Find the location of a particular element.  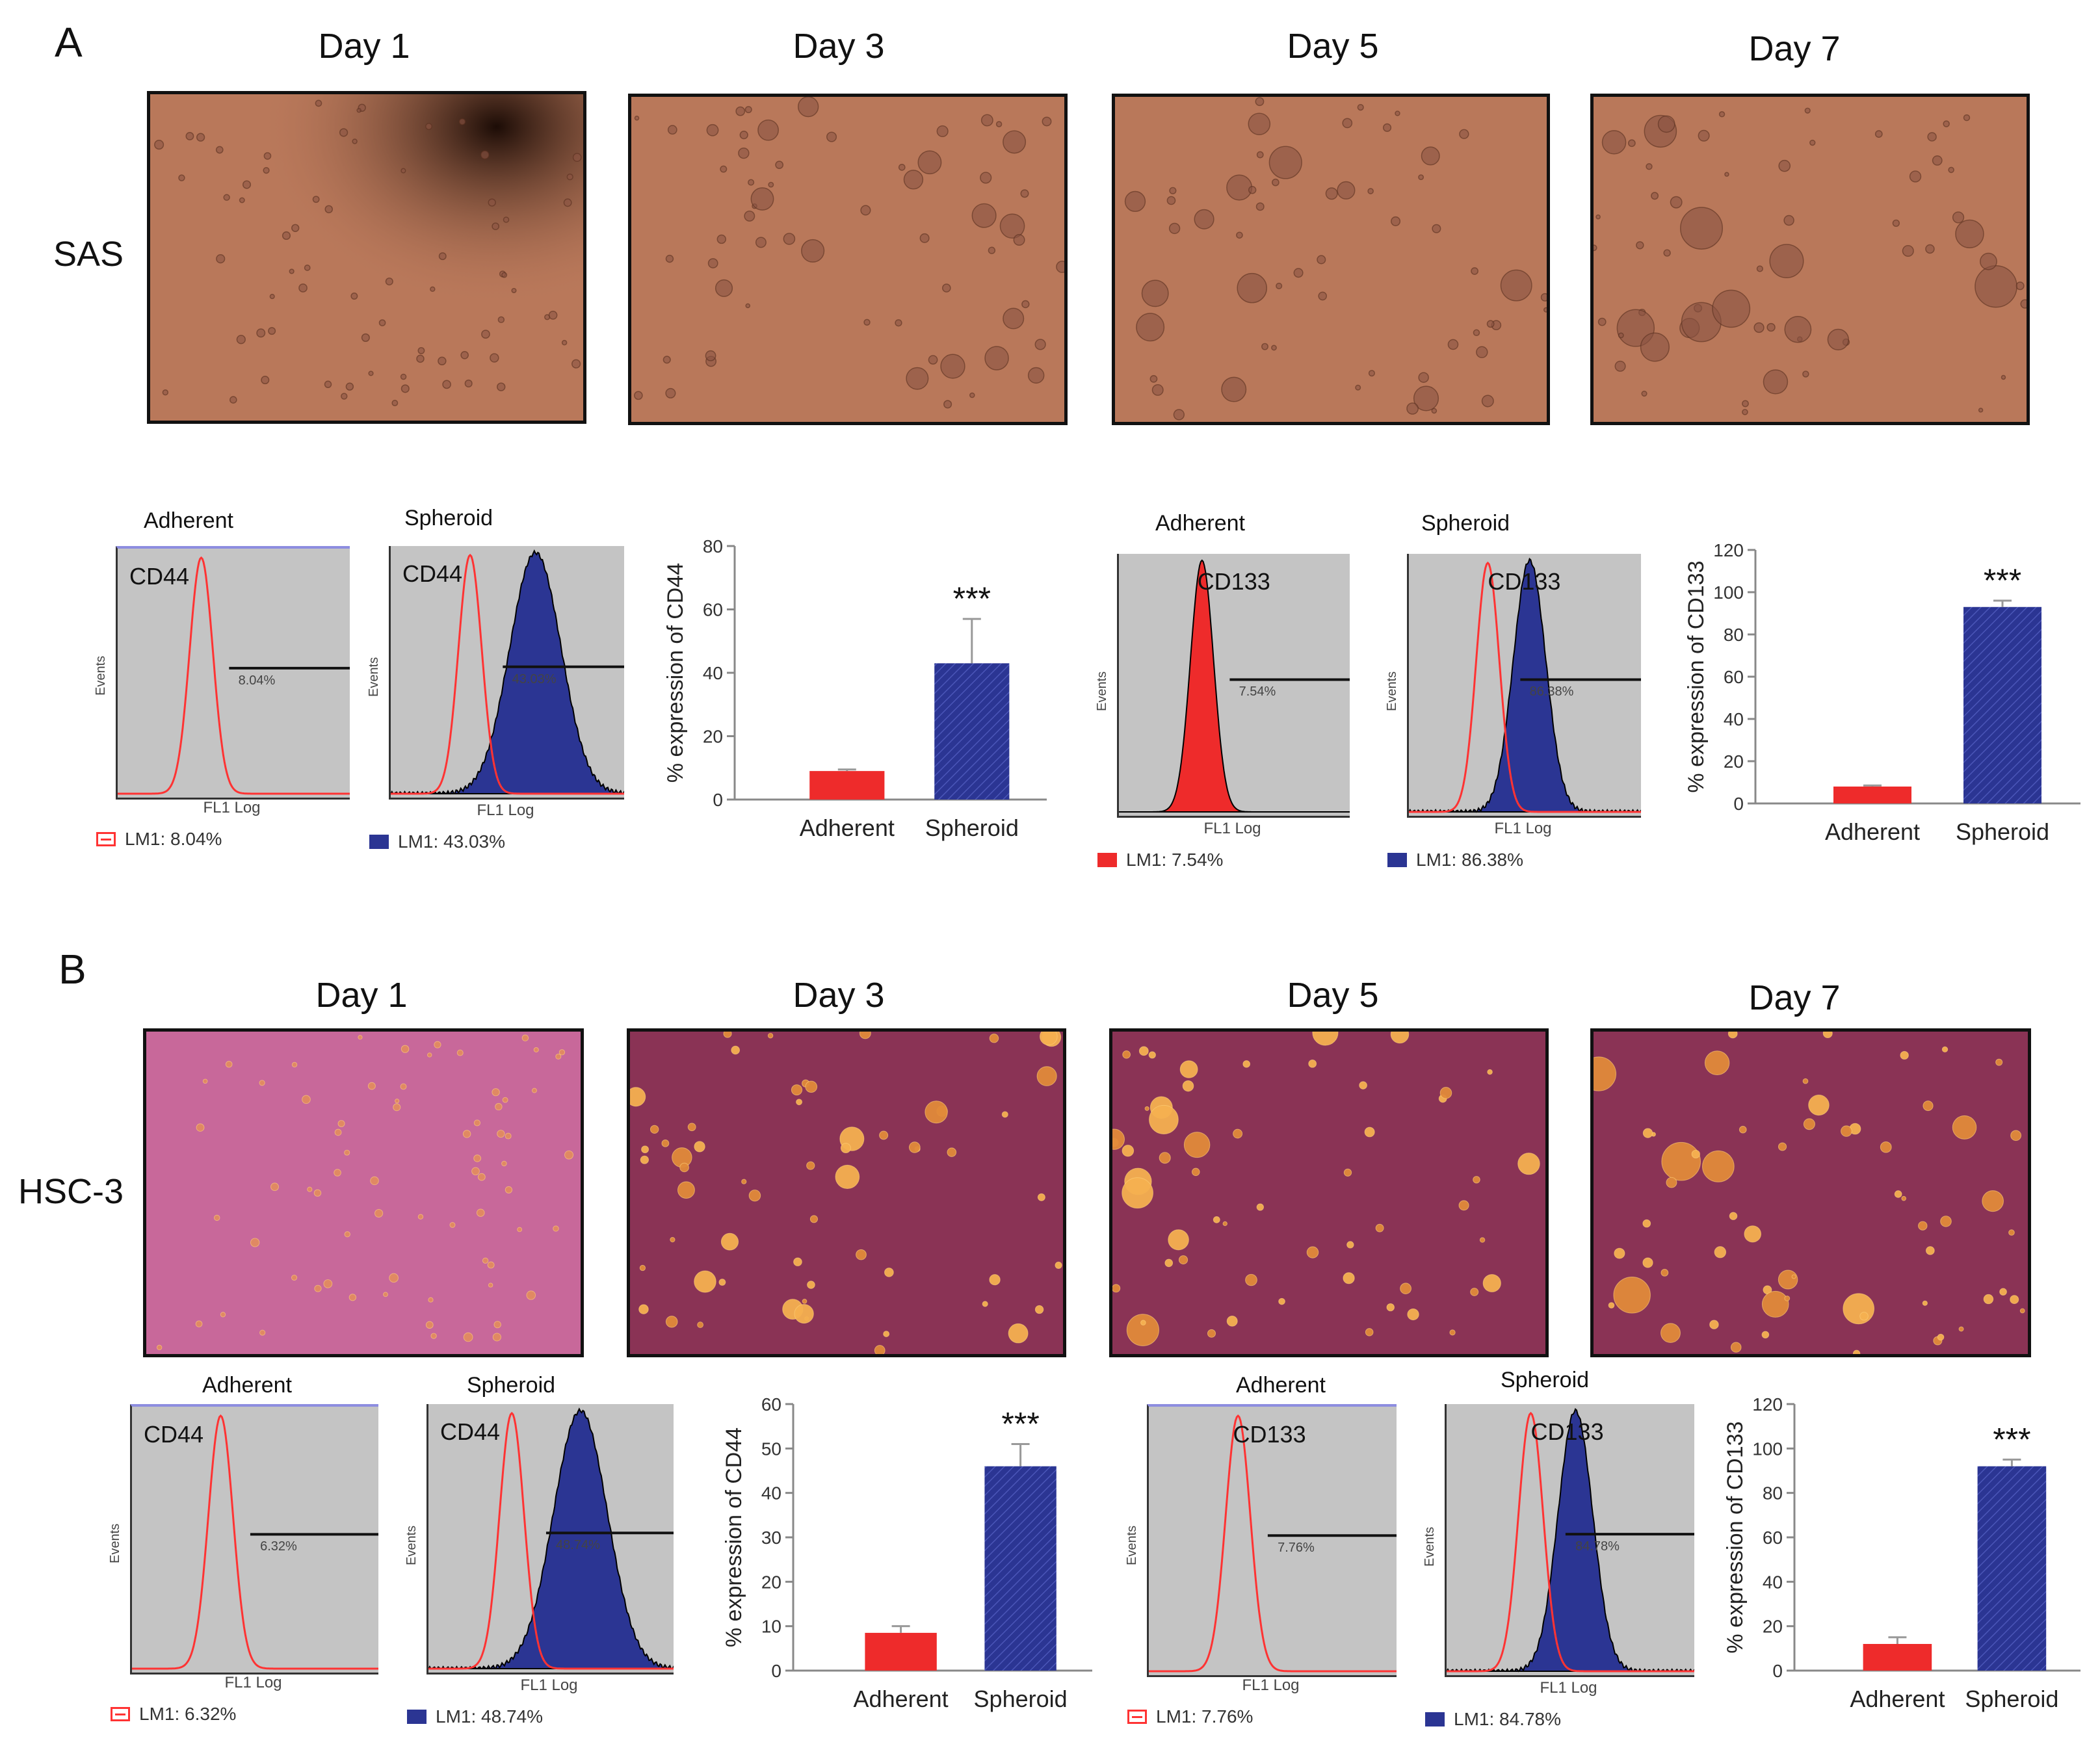

micrograph-sas-day1 is located at coordinates (366, 257).